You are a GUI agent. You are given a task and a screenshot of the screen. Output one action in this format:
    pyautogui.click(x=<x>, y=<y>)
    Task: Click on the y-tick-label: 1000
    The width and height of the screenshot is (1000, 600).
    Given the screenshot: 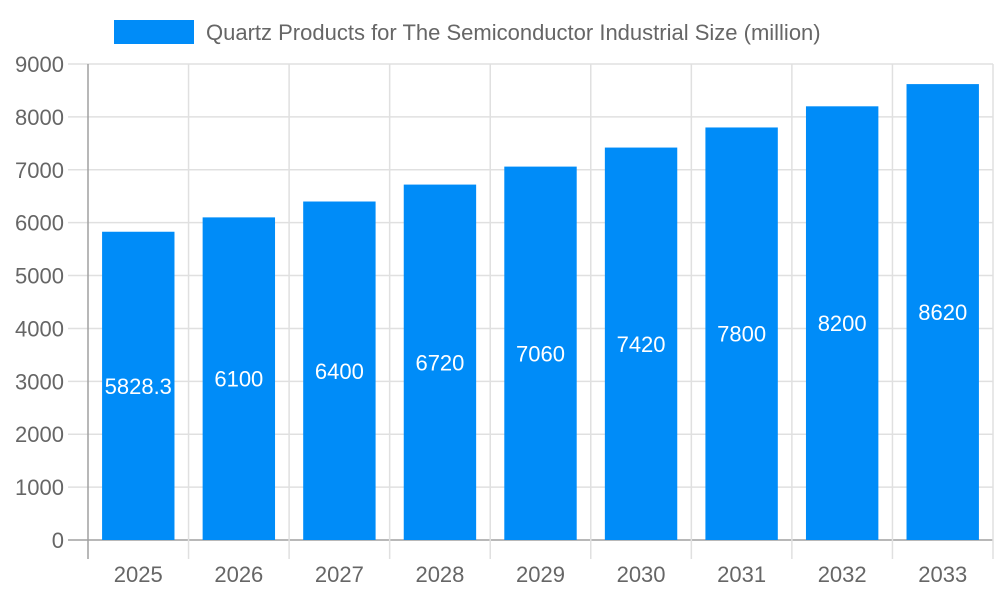 What is the action you would take?
    pyautogui.click(x=39, y=487)
    